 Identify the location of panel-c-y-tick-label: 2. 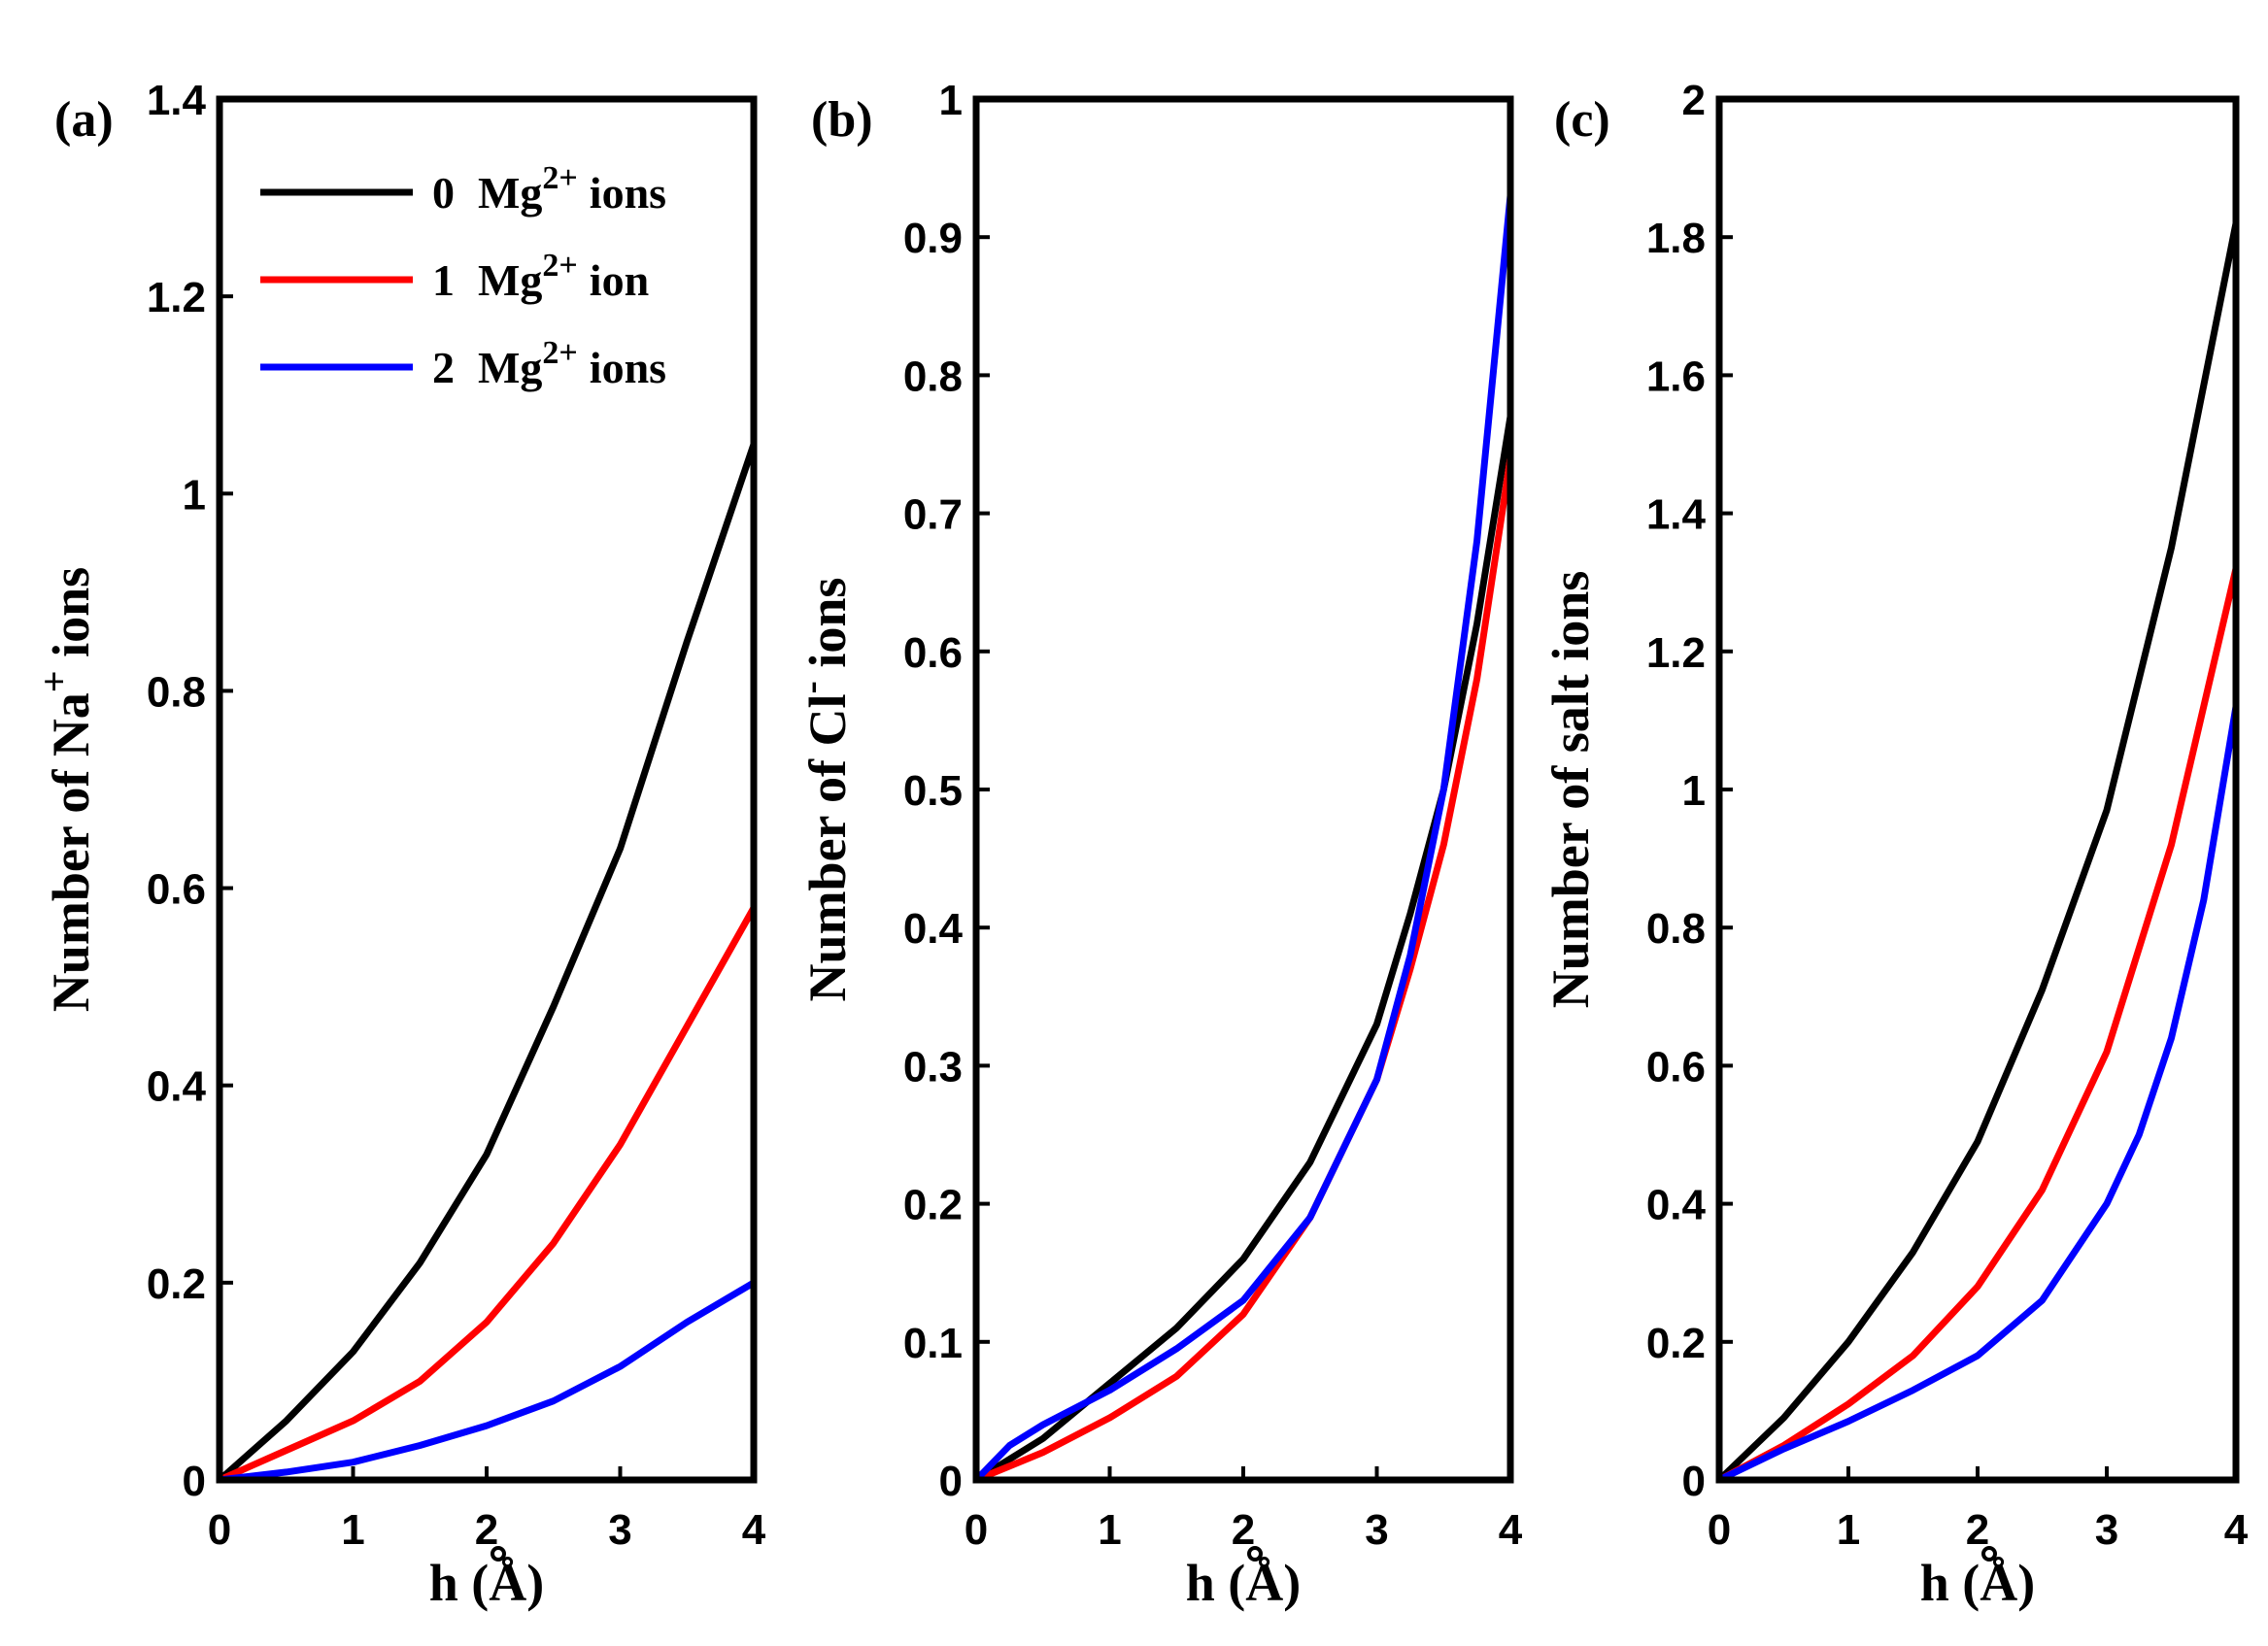
(1694, 100).